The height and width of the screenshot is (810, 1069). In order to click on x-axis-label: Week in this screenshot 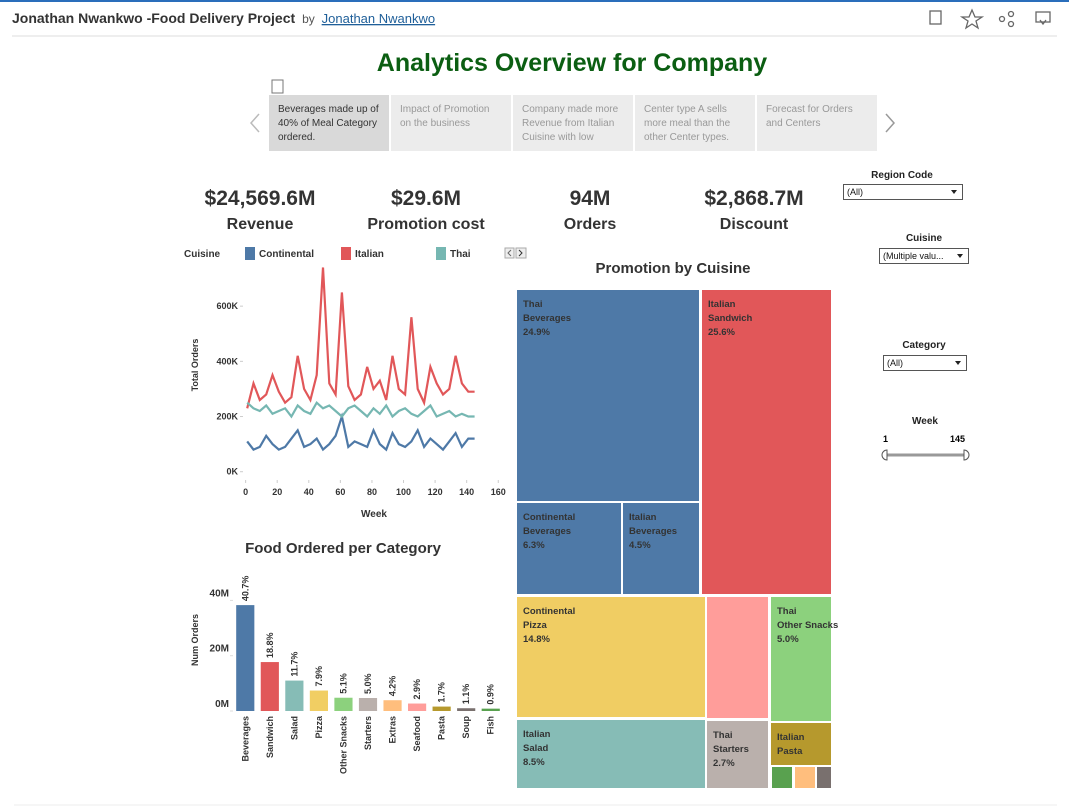, I will do `click(374, 514)`.